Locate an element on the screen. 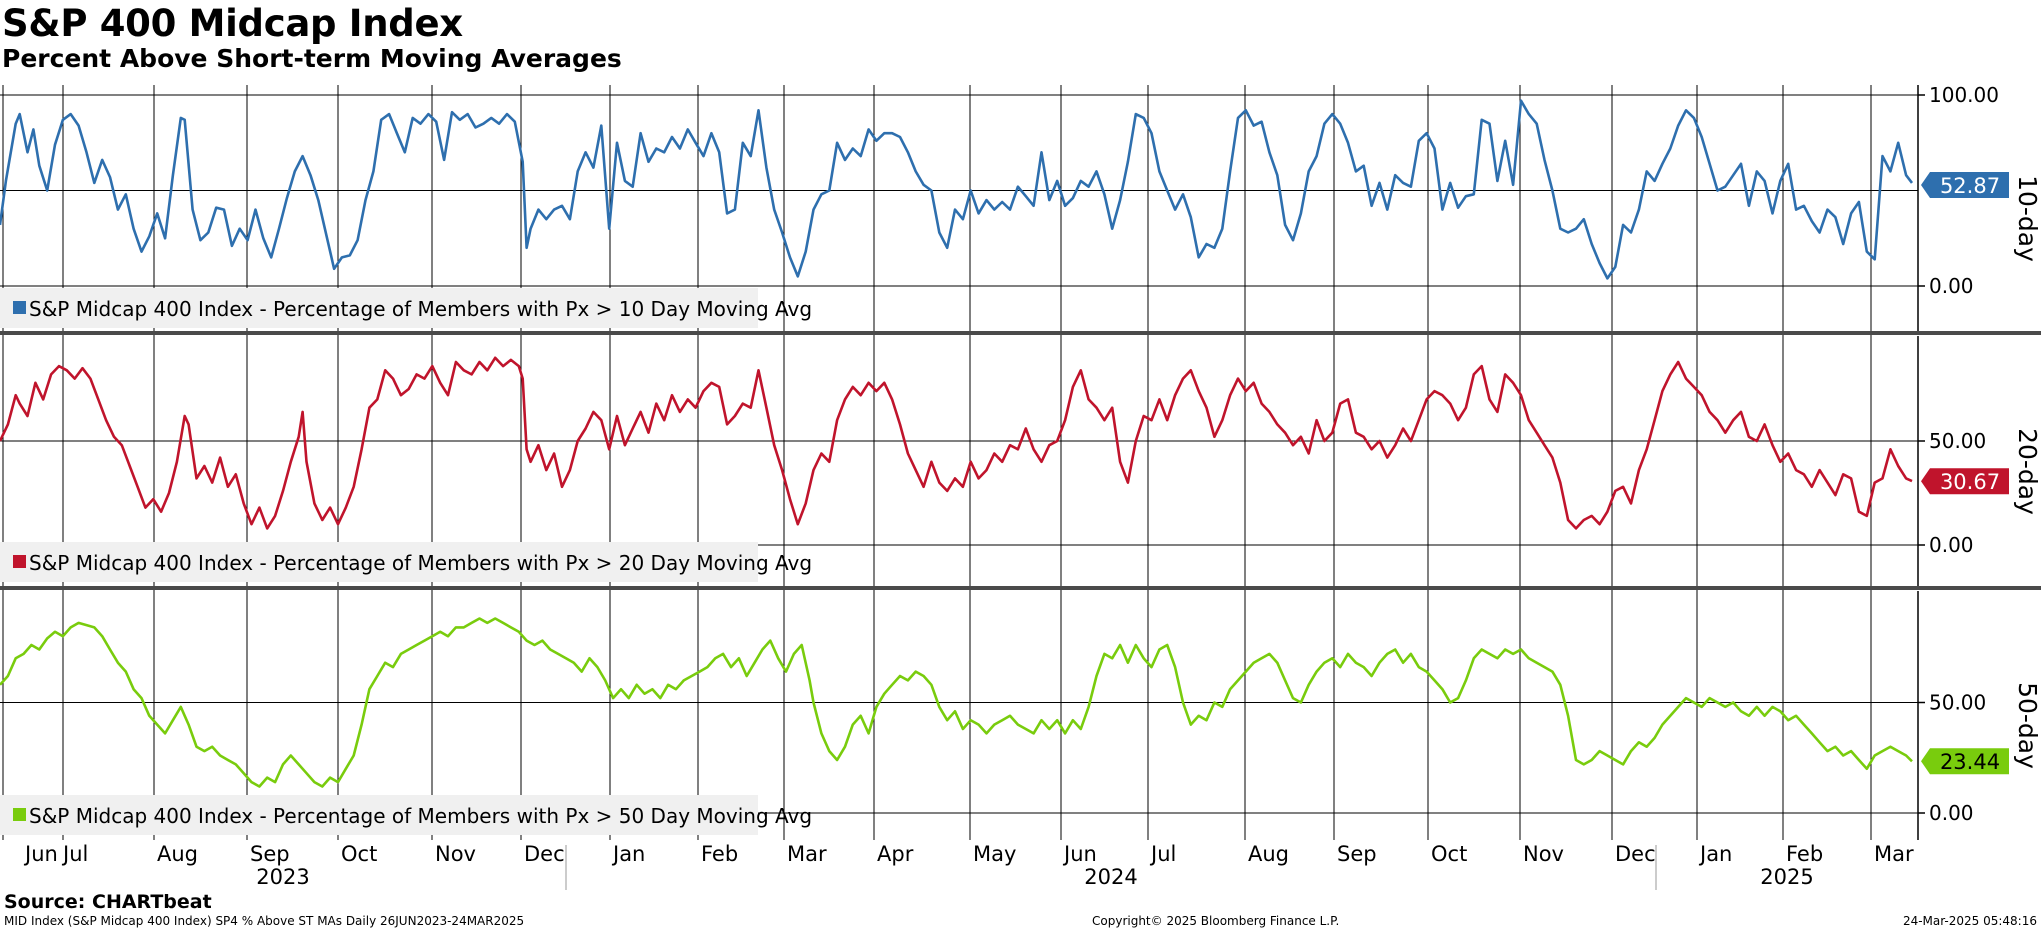 Image resolution: width=2041 pixels, height=932 pixels. p20-side-label: 20-day is located at coordinates (2027, 471).